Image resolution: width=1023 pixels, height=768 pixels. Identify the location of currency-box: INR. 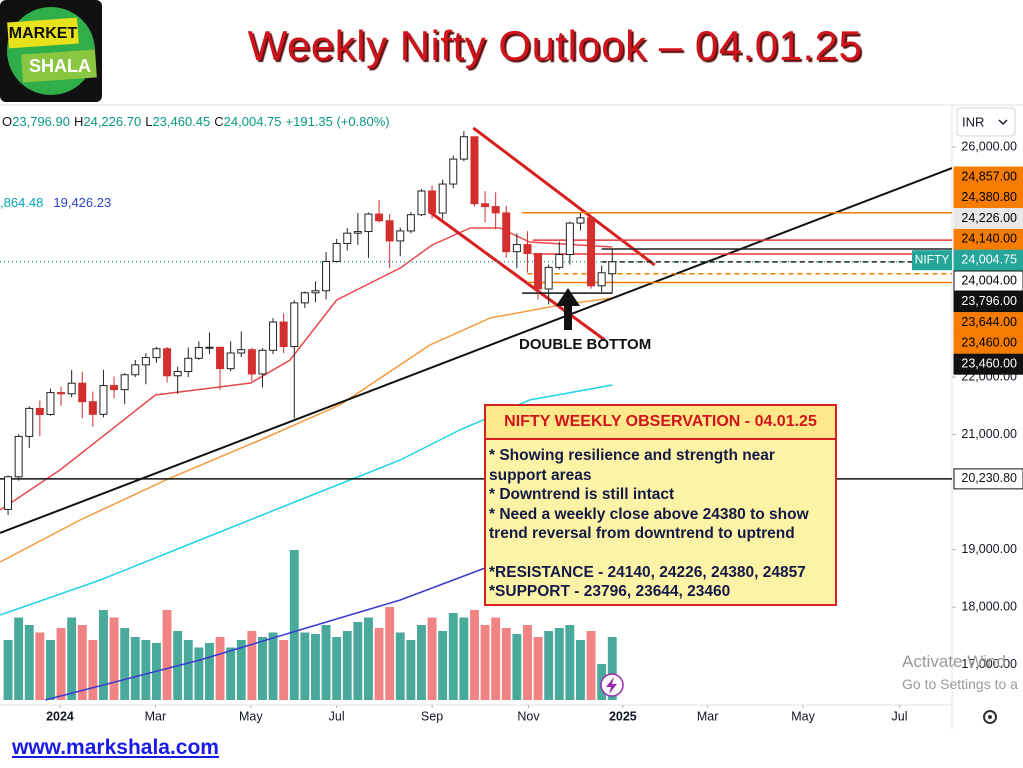
(986, 122).